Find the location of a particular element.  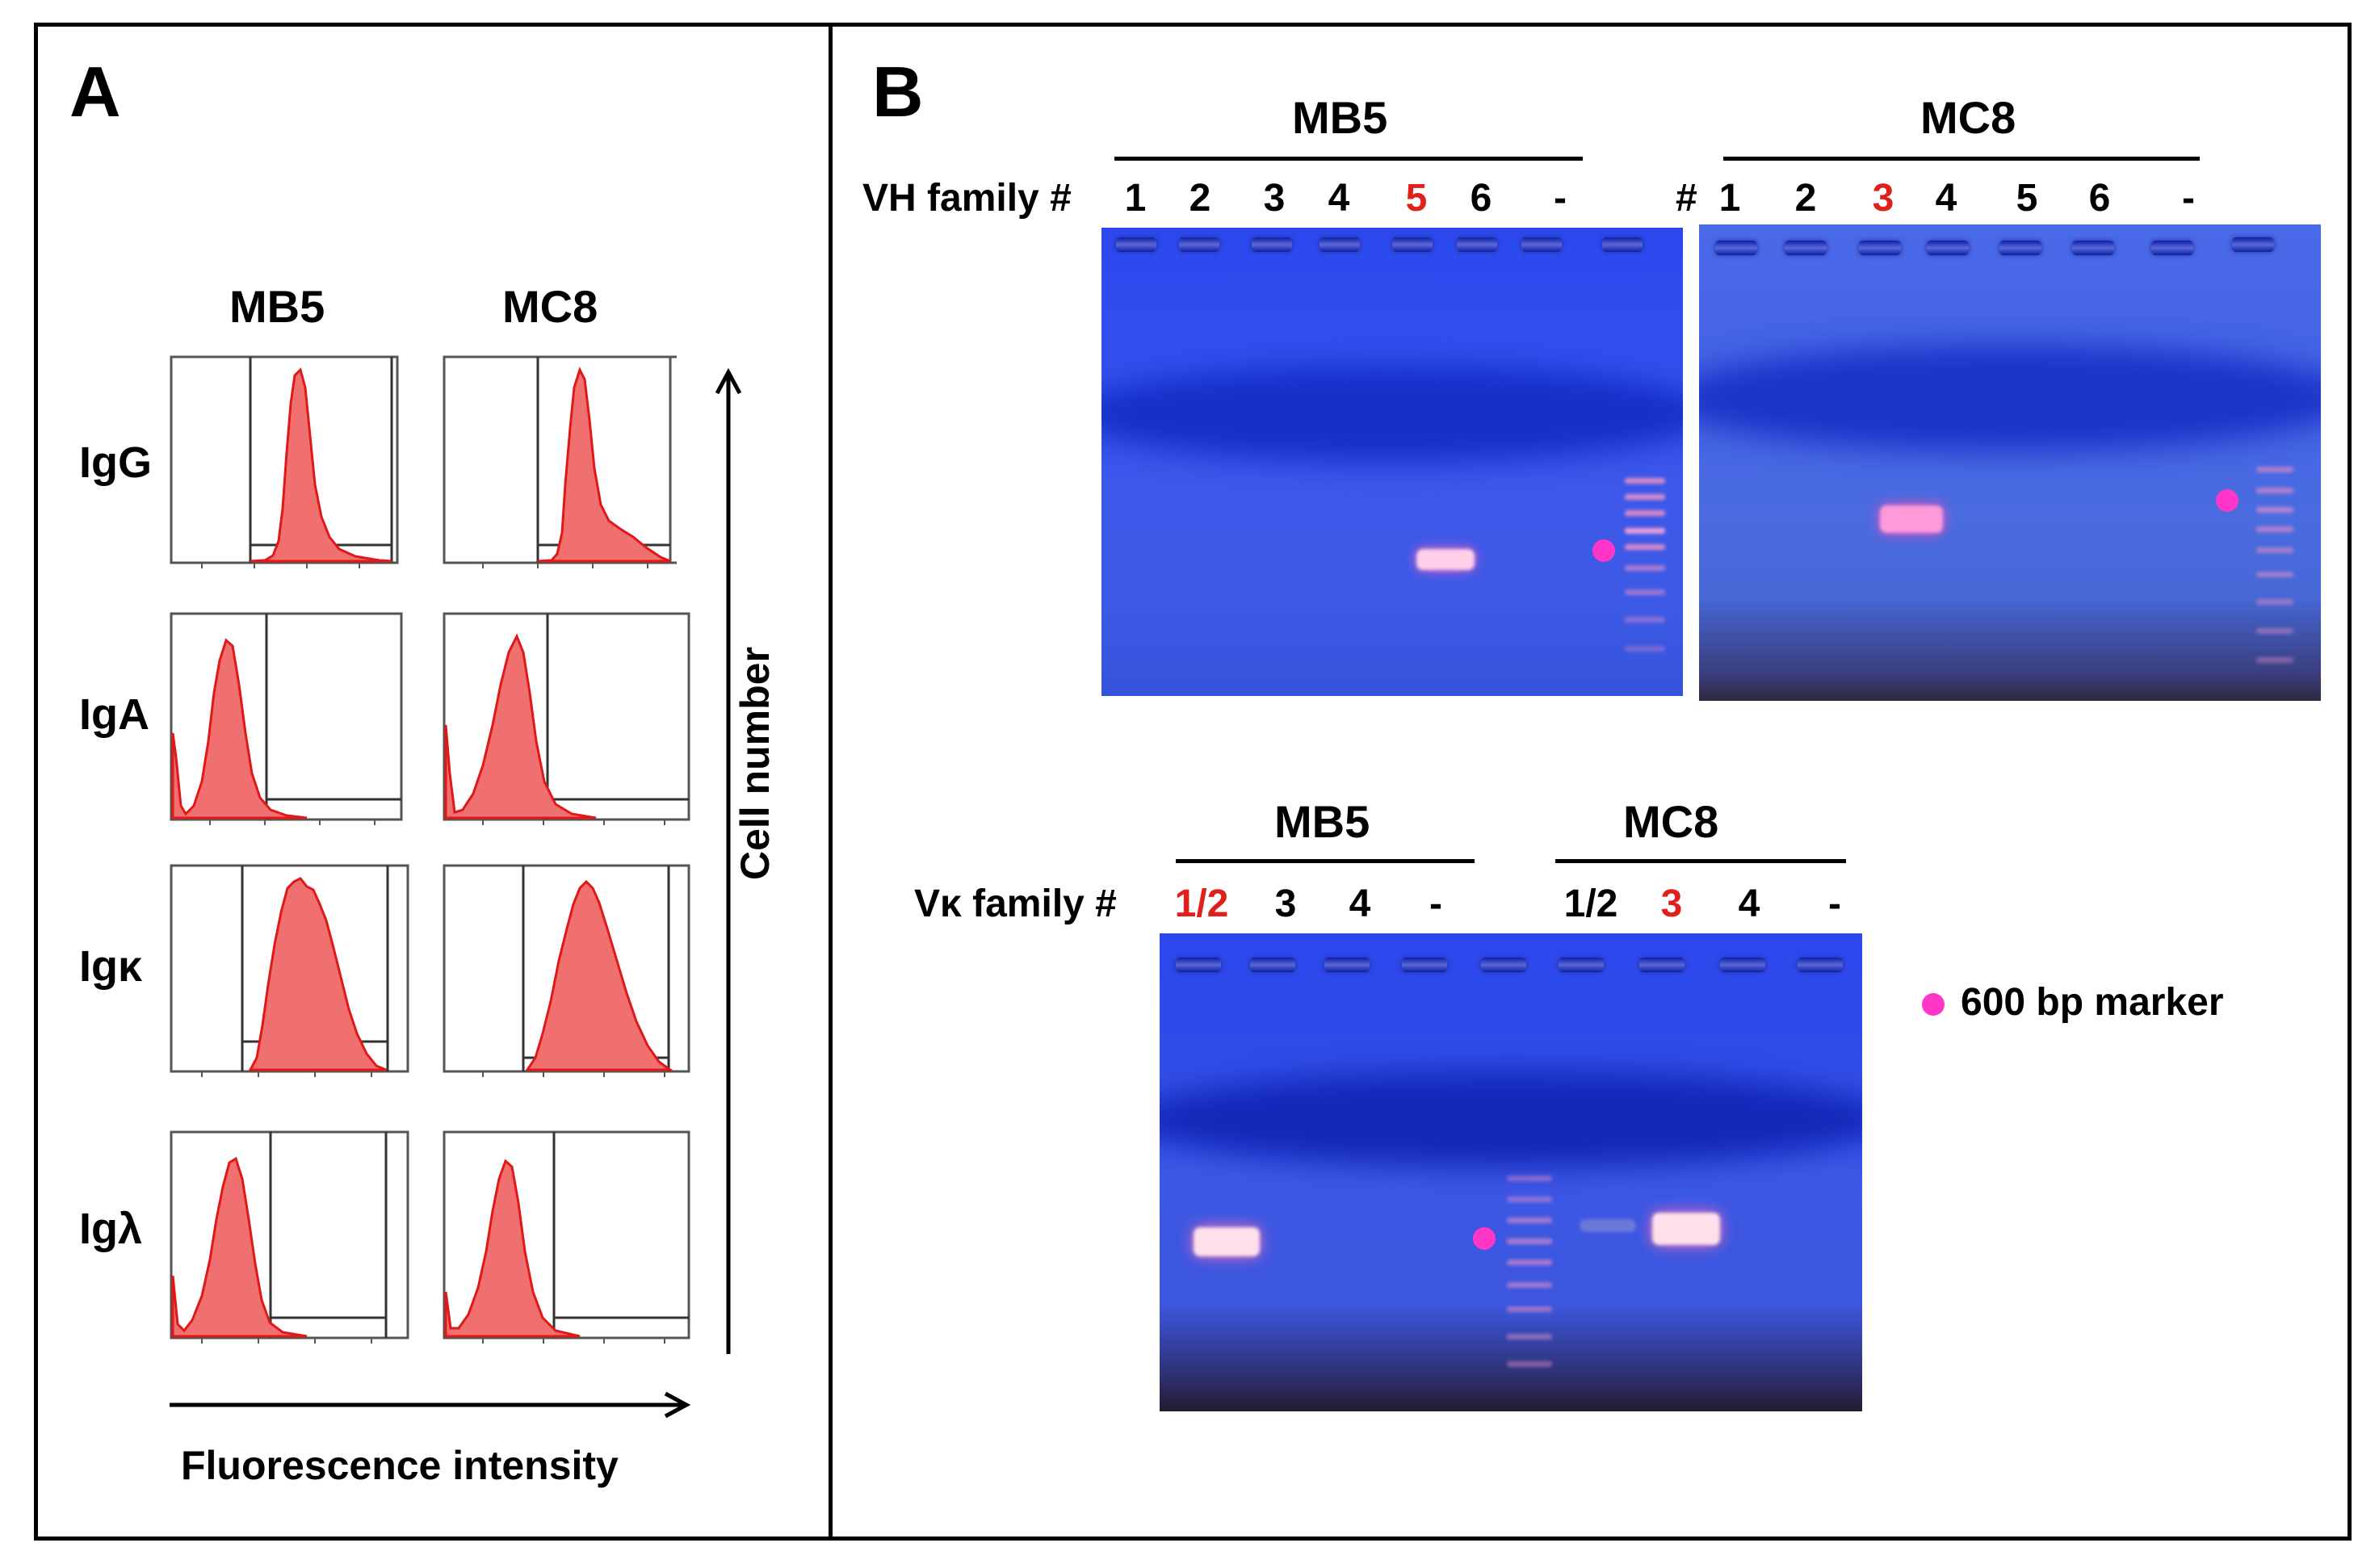

vh-mc8-lane-label: 5 is located at coordinates (2027, 198).